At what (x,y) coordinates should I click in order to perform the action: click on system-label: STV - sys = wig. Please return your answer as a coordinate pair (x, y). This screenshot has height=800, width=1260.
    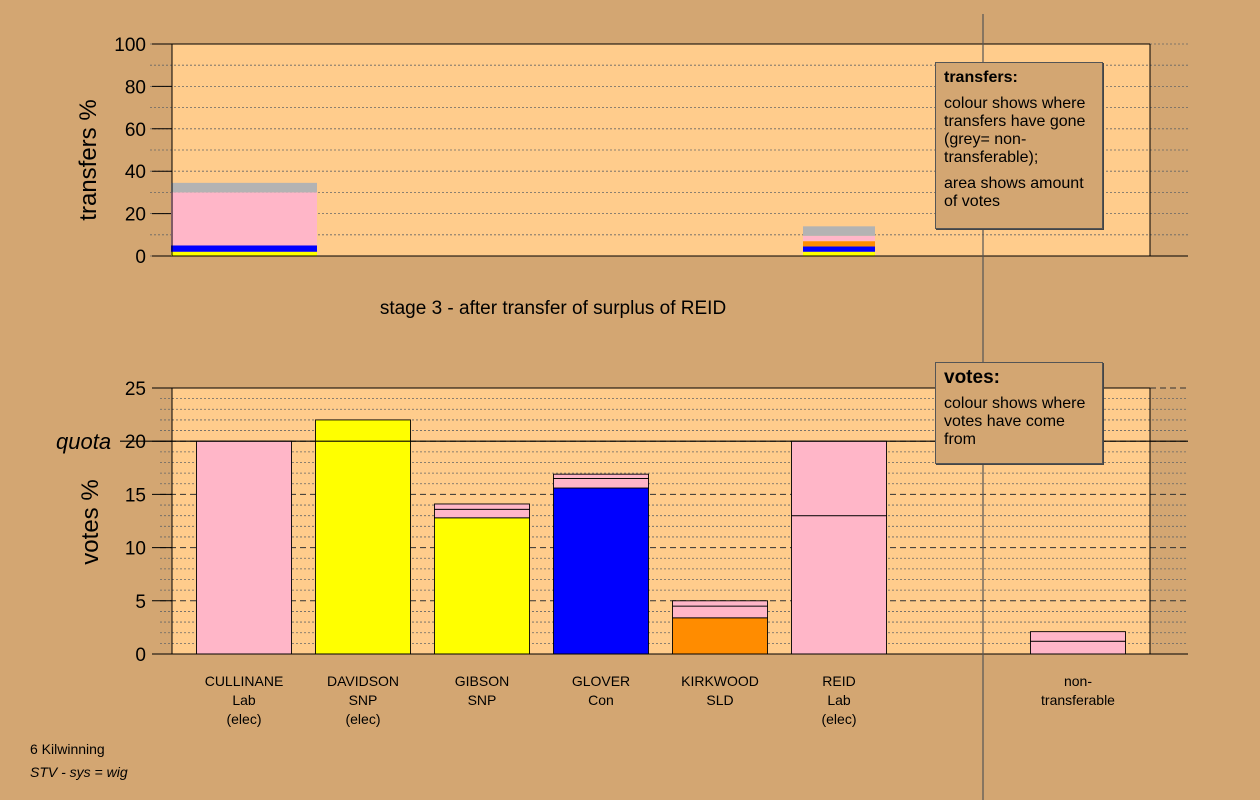
    Looking at the image, I should click on (79, 772).